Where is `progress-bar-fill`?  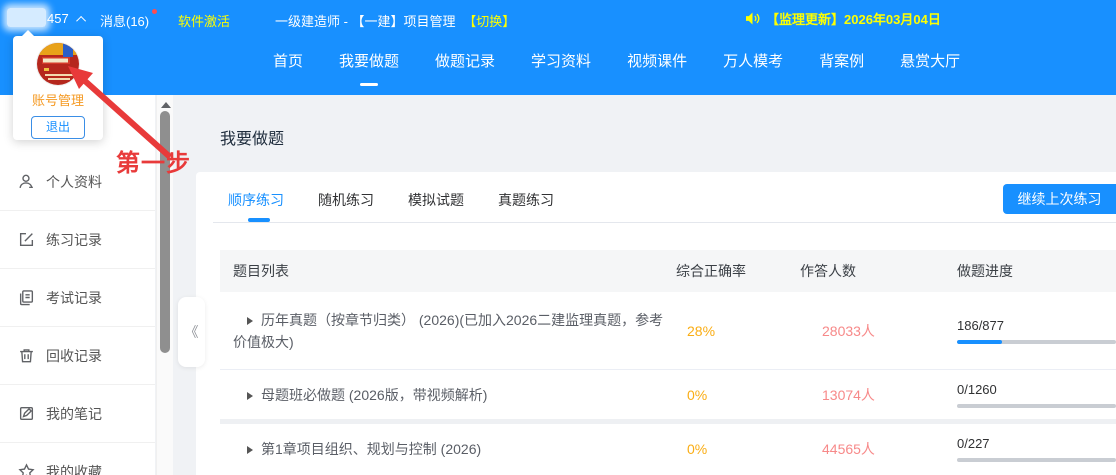
progress-bar-fill is located at coordinates (979, 341).